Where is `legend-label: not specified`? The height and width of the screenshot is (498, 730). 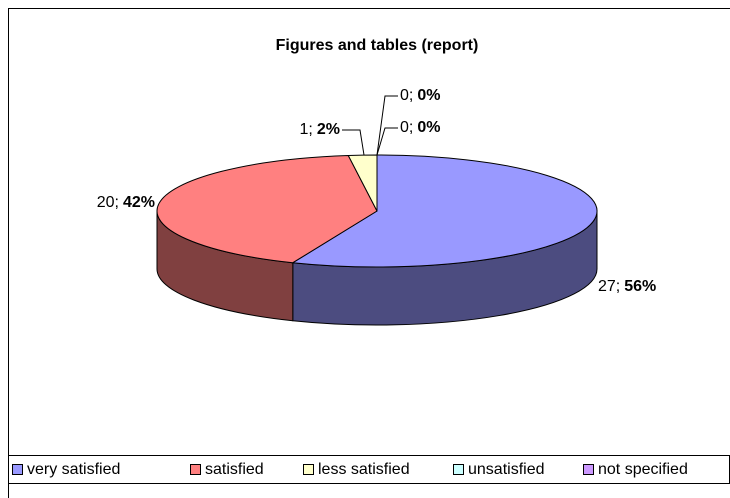
legend-label: not specified is located at coordinates (643, 469).